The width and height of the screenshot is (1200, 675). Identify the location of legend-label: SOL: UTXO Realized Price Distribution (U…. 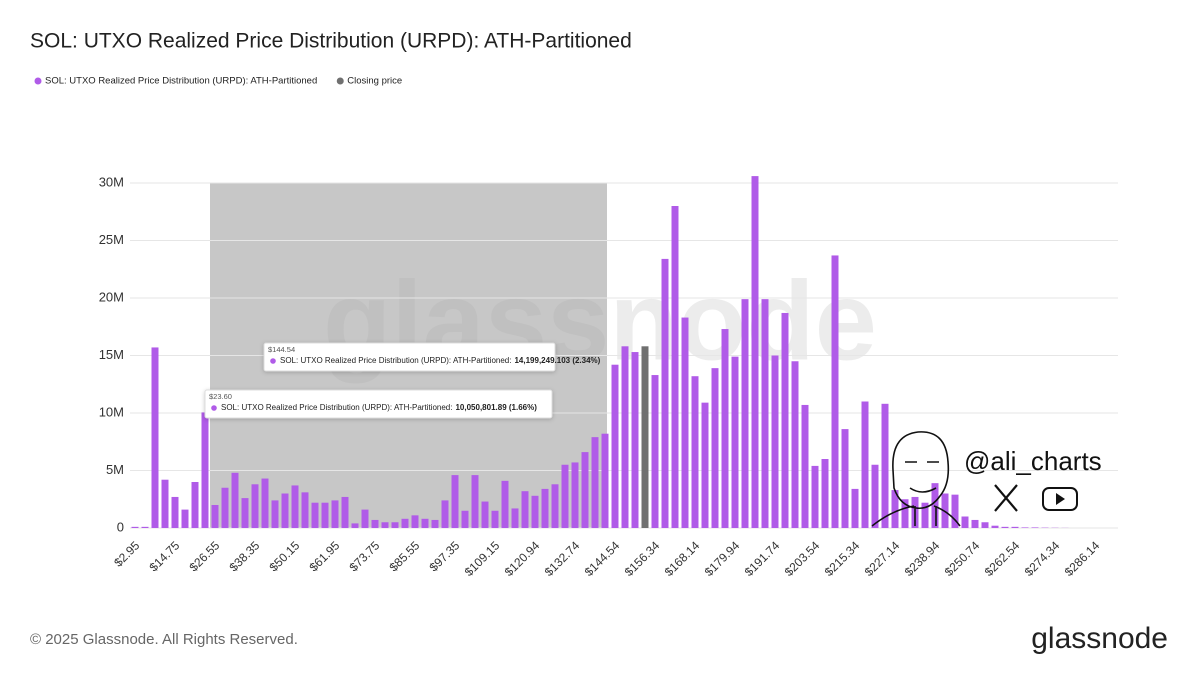
(181, 81).